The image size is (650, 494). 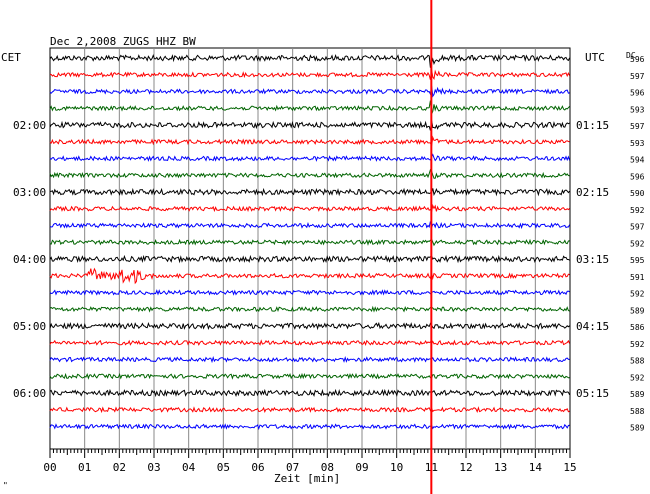 I want to click on dc-value: 590, so click(x=637, y=193).